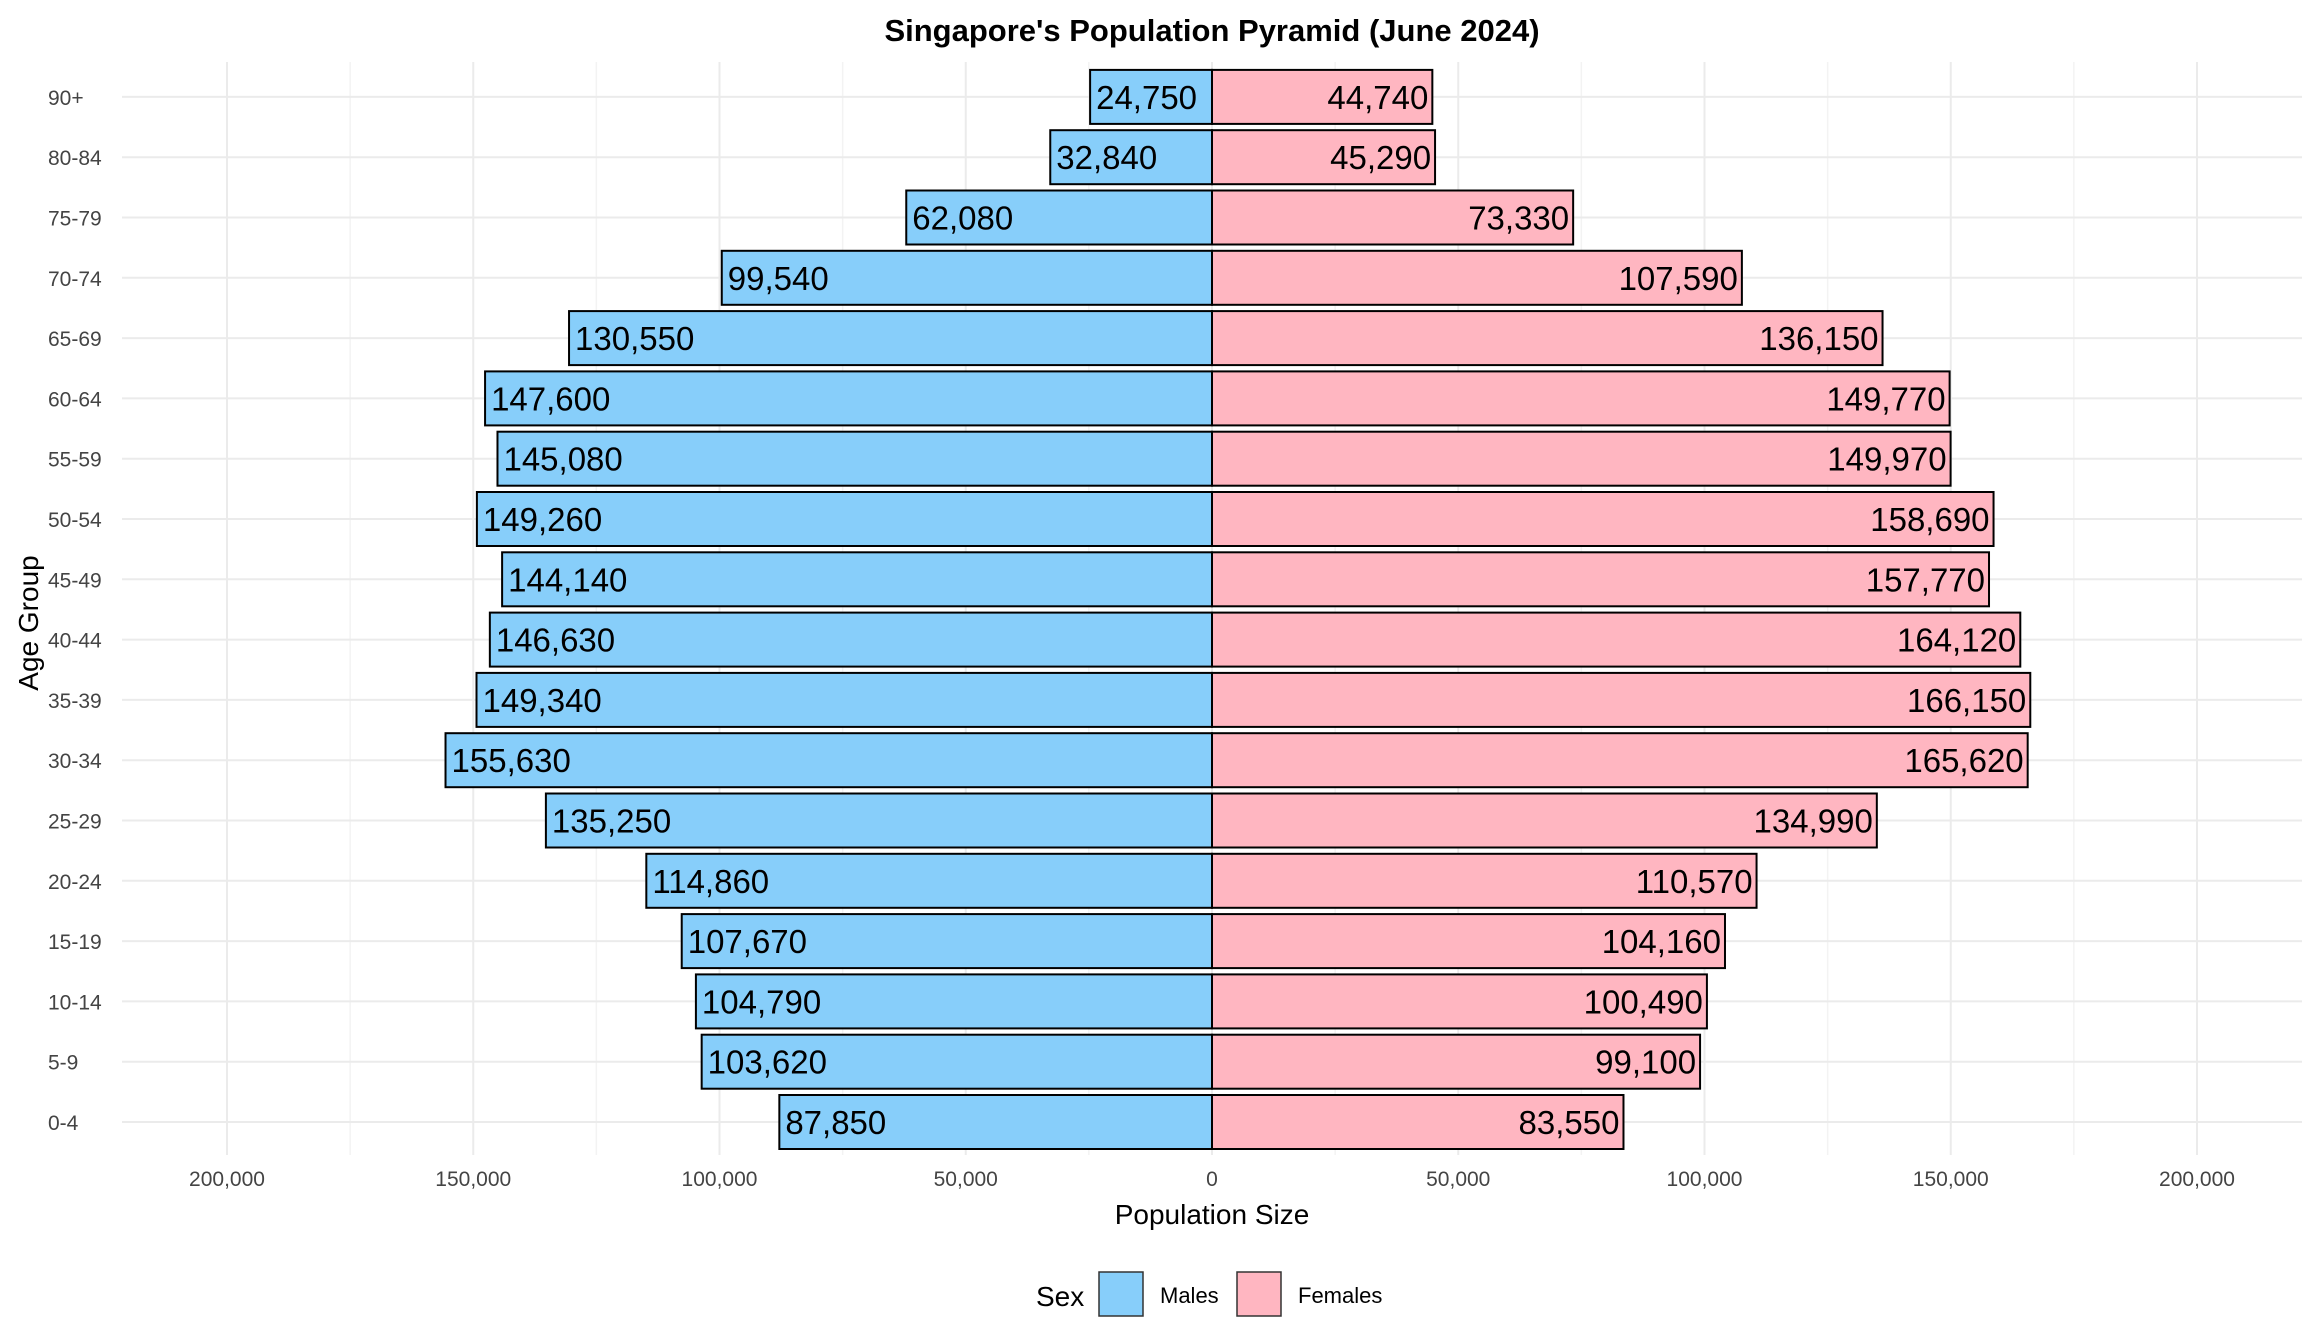 The image size is (2304, 1344). What do you see at coordinates (75, 279) in the screenshot?
I see `y-tick-label: 70-74` at bounding box center [75, 279].